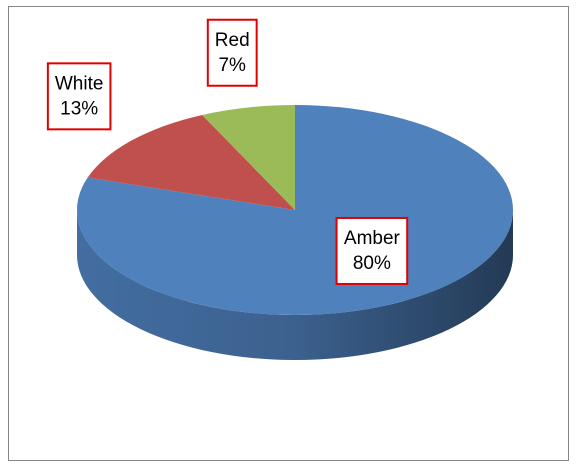 This screenshot has width=576, height=467. I want to click on data-label: Red 7%, so click(232, 52).